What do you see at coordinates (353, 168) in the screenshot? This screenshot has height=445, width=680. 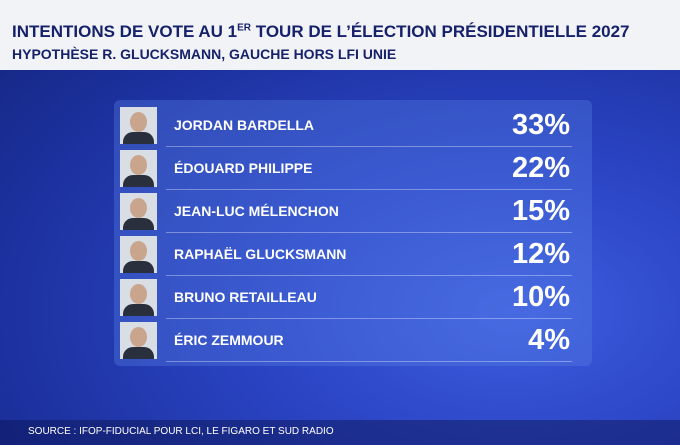 I see `candidate-row: ÉDOUARD PHILIPPE 22%` at bounding box center [353, 168].